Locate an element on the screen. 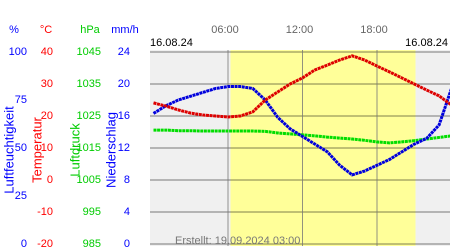 Image resolution: width=450 pixels, height=250 pixels. y-tick-label: 50 is located at coordinates (21, 148).